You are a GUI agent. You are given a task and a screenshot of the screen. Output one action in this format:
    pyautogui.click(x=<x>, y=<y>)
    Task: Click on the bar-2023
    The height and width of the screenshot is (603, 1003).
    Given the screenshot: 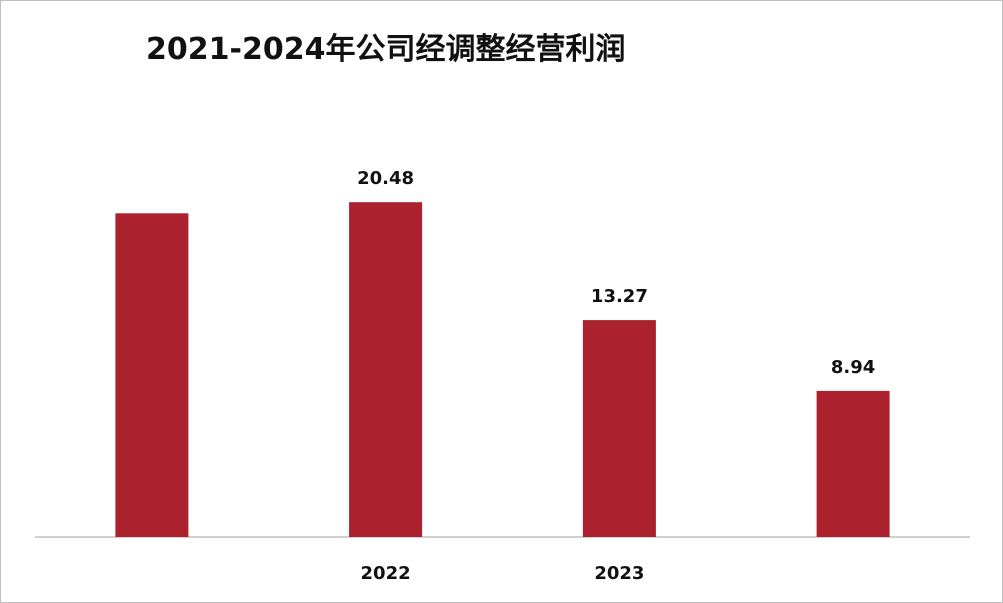 What is the action you would take?
    pyautogui.click(x=619, y=428)
    